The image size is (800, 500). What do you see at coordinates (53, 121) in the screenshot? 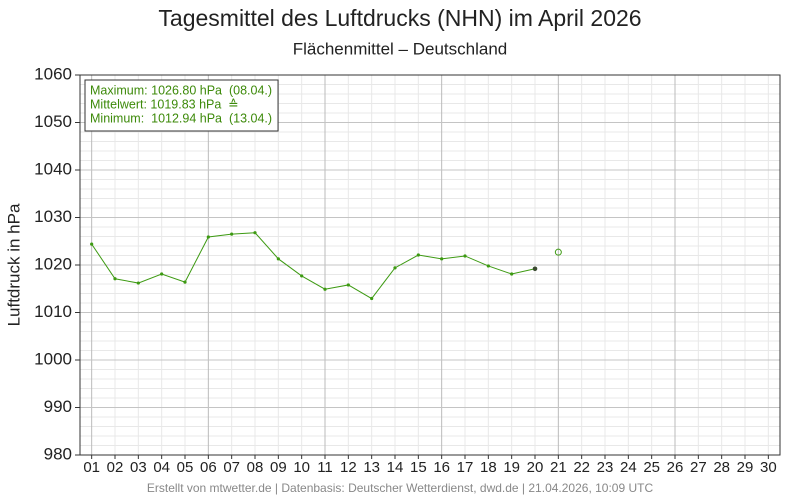
I see `y-tick-label: 1050` at bounding box center [53, 121].